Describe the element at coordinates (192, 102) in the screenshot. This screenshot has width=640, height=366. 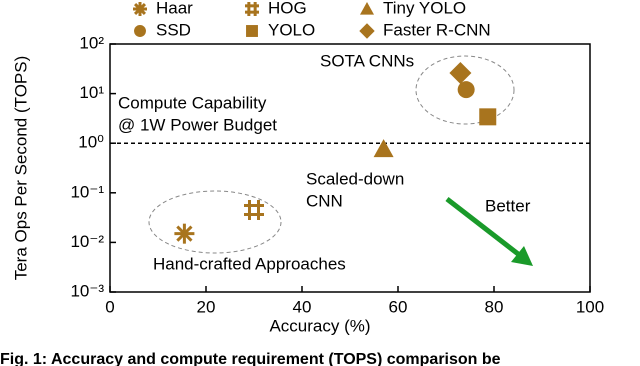
I see `annotation: Compute Capability` at that location.